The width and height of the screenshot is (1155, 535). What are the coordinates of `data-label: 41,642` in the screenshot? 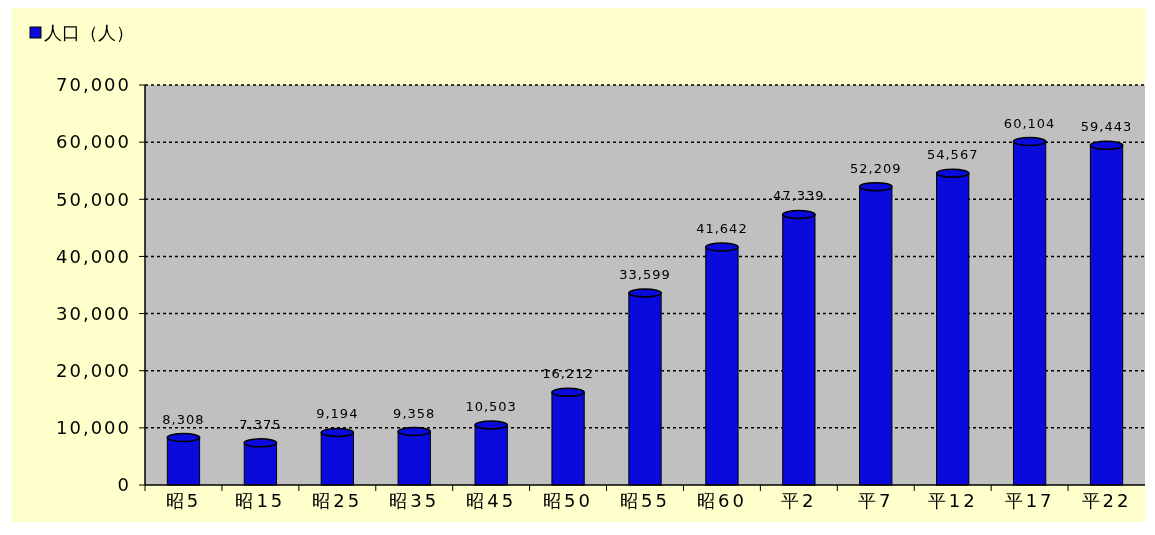 It's located at (722, 229).